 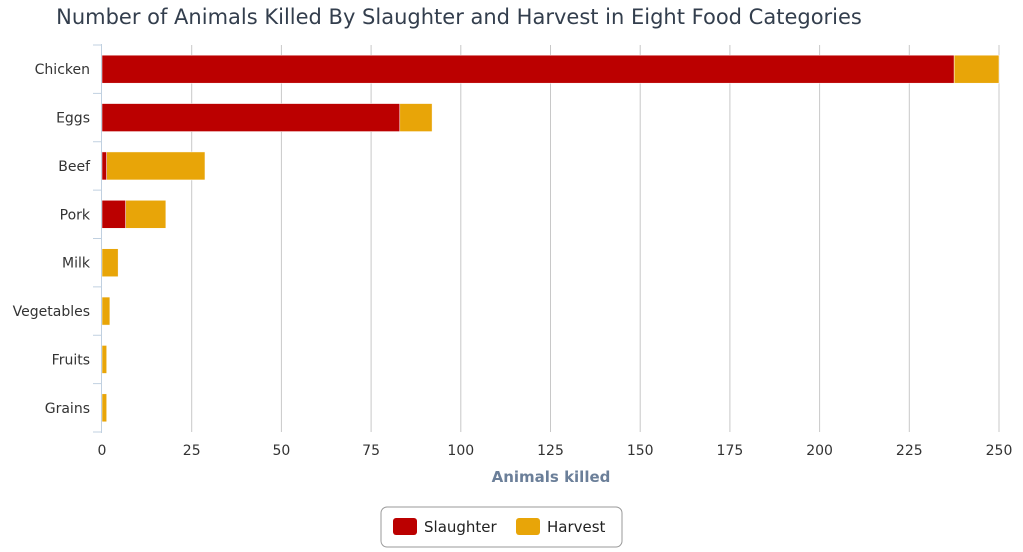 What do you see at coordinates (909, 451) in the screenshot?
I see `x-tick-label: 225` at bounding box center [909, 451].